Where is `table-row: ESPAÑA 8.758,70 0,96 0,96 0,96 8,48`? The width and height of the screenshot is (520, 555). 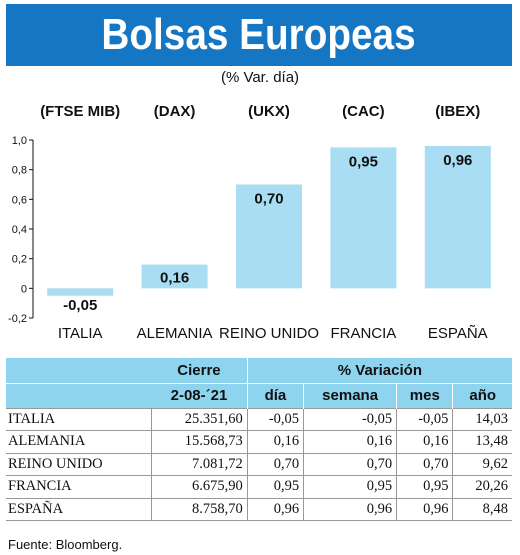 table-row: ESPAÑA 8.758,70 0,96 0,96 0,96 8,48 is located at coordinates (259, 509).